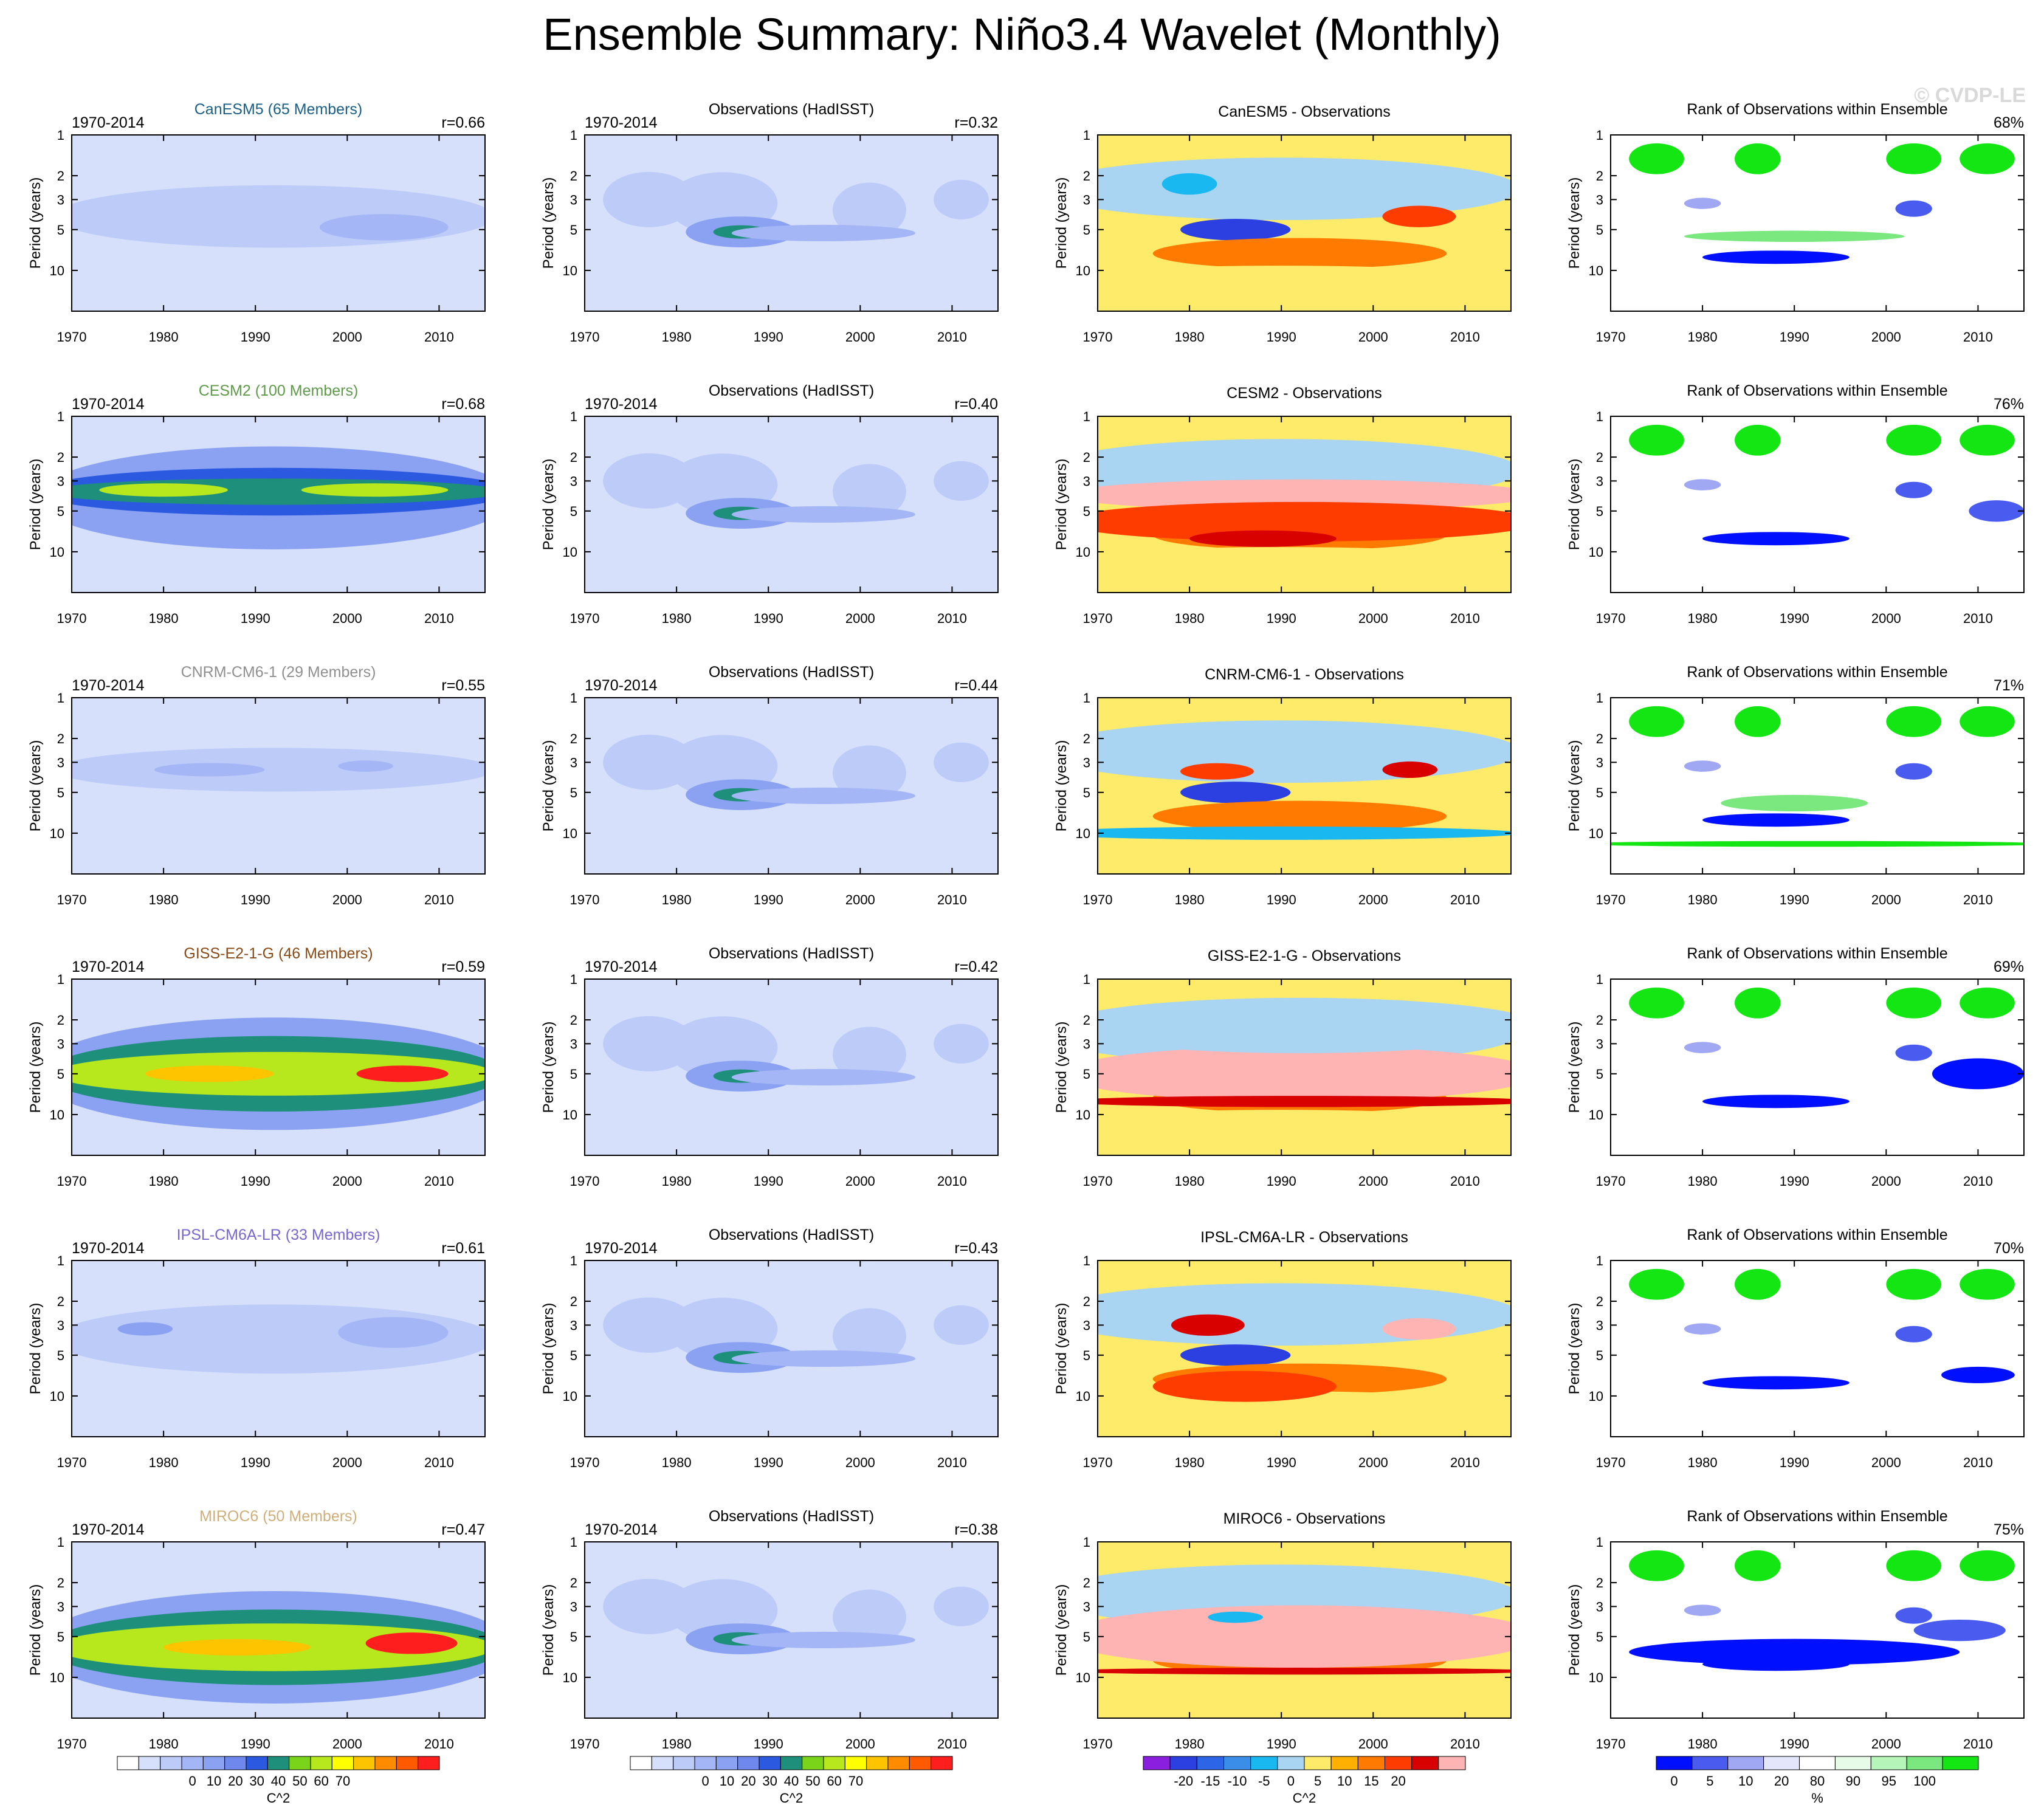 The image size is (2044, 1819). Describe the element at coordinates (2009, 404) in the screenshot. I see `rank-percent: 76%` at that location.